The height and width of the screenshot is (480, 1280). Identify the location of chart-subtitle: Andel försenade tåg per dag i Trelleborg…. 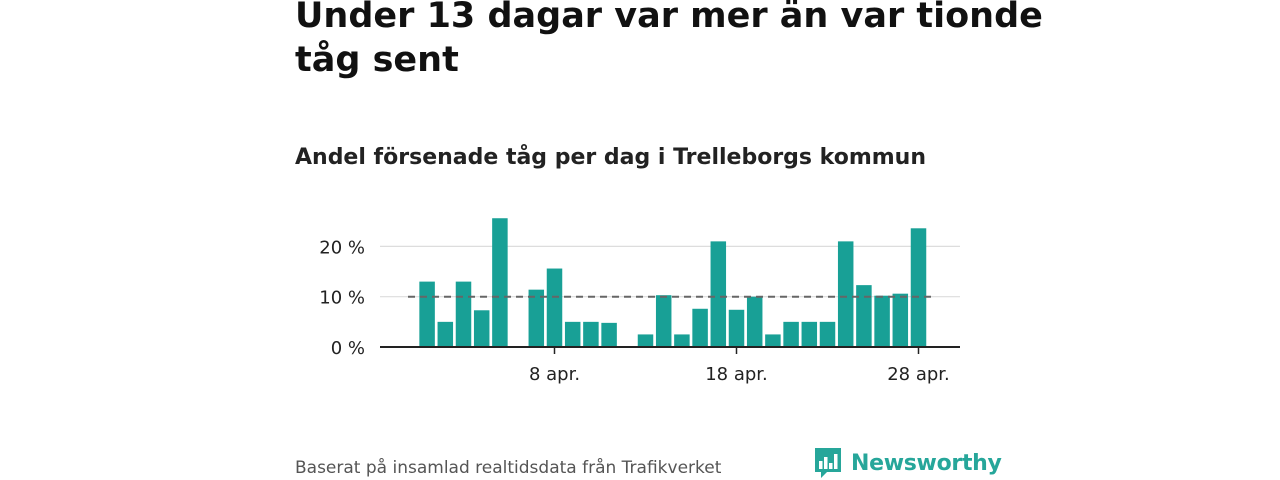
(610, 157).